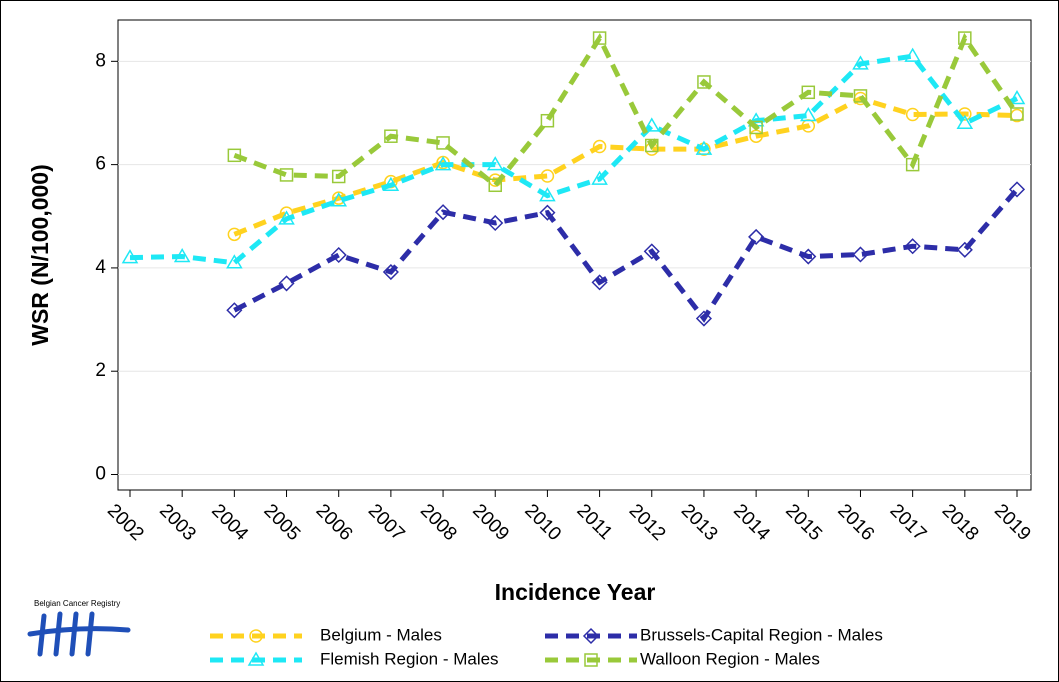 The width and height of the screenshot is (1059, 682). Describe the element at coordinates (40, 255) in the screenshot. I see `y-axis-title: WSR (N/100,000)` at that location.